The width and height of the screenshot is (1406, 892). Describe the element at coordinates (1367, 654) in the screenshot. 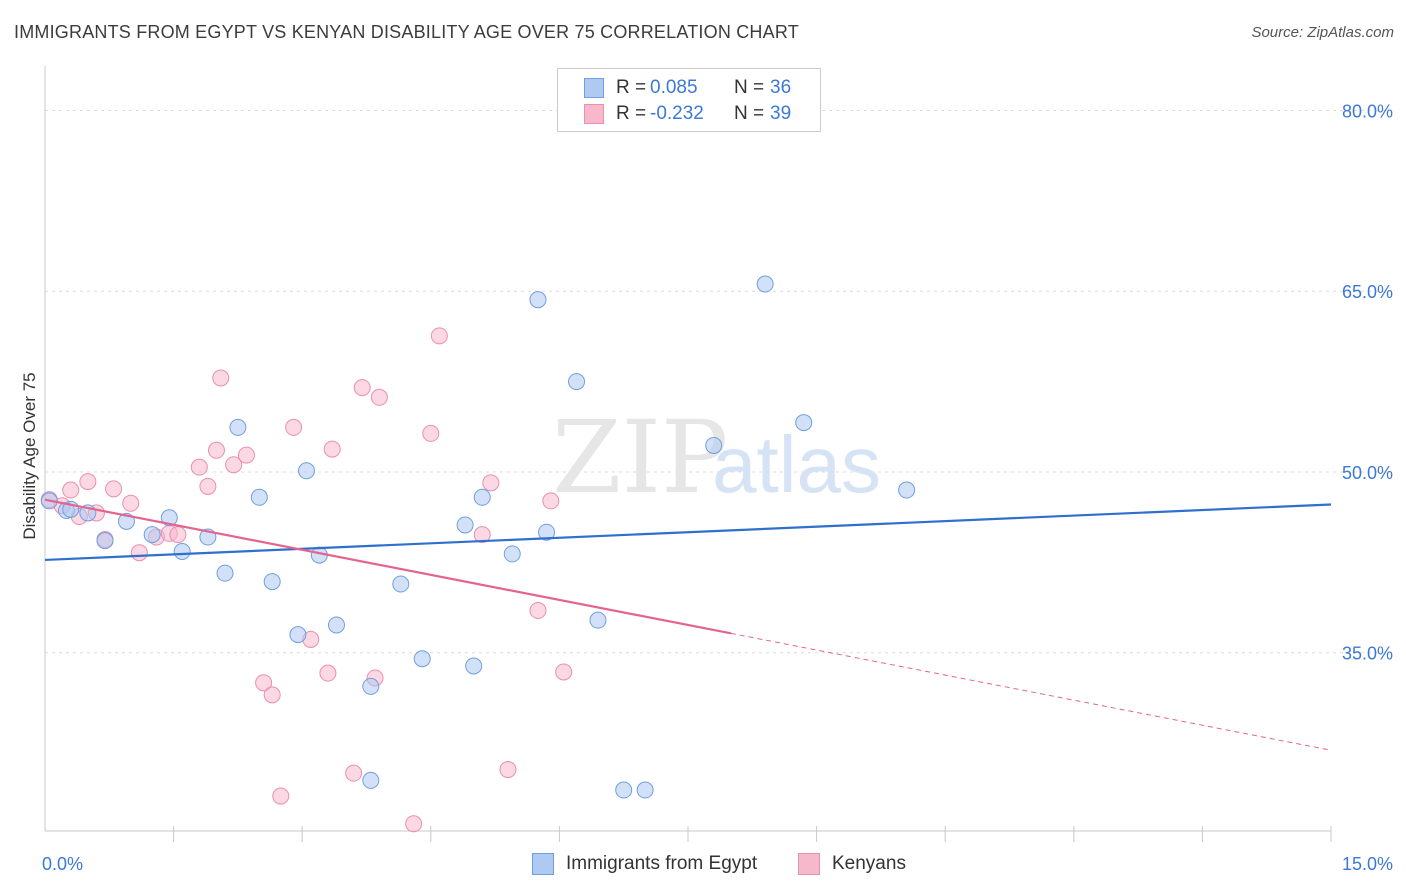

I see `y-tick-label: 35.0%` at that location.